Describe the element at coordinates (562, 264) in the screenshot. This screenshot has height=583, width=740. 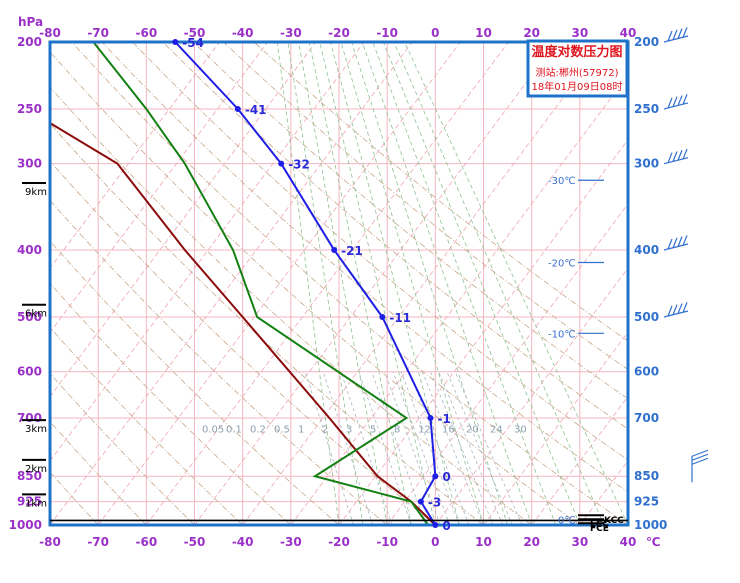
I see `isotherm-label: -20℃` at that location.